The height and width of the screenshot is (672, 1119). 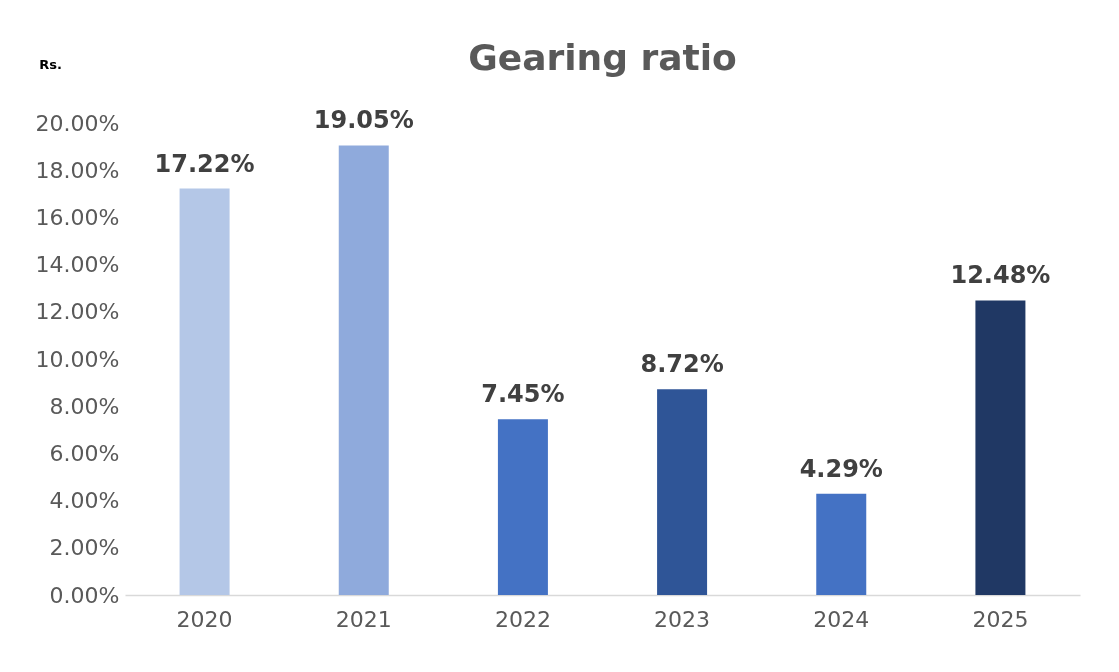 I want to click on data-label: 17.22%, so click(x=204, y=163).